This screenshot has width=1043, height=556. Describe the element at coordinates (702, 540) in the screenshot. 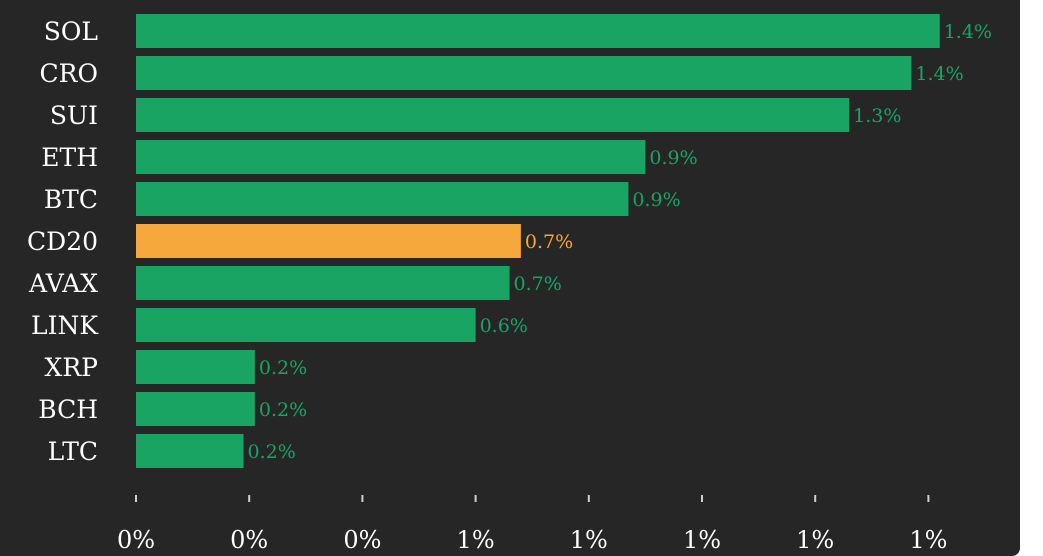

I see `x-tick-label-5: 1%` at that location.